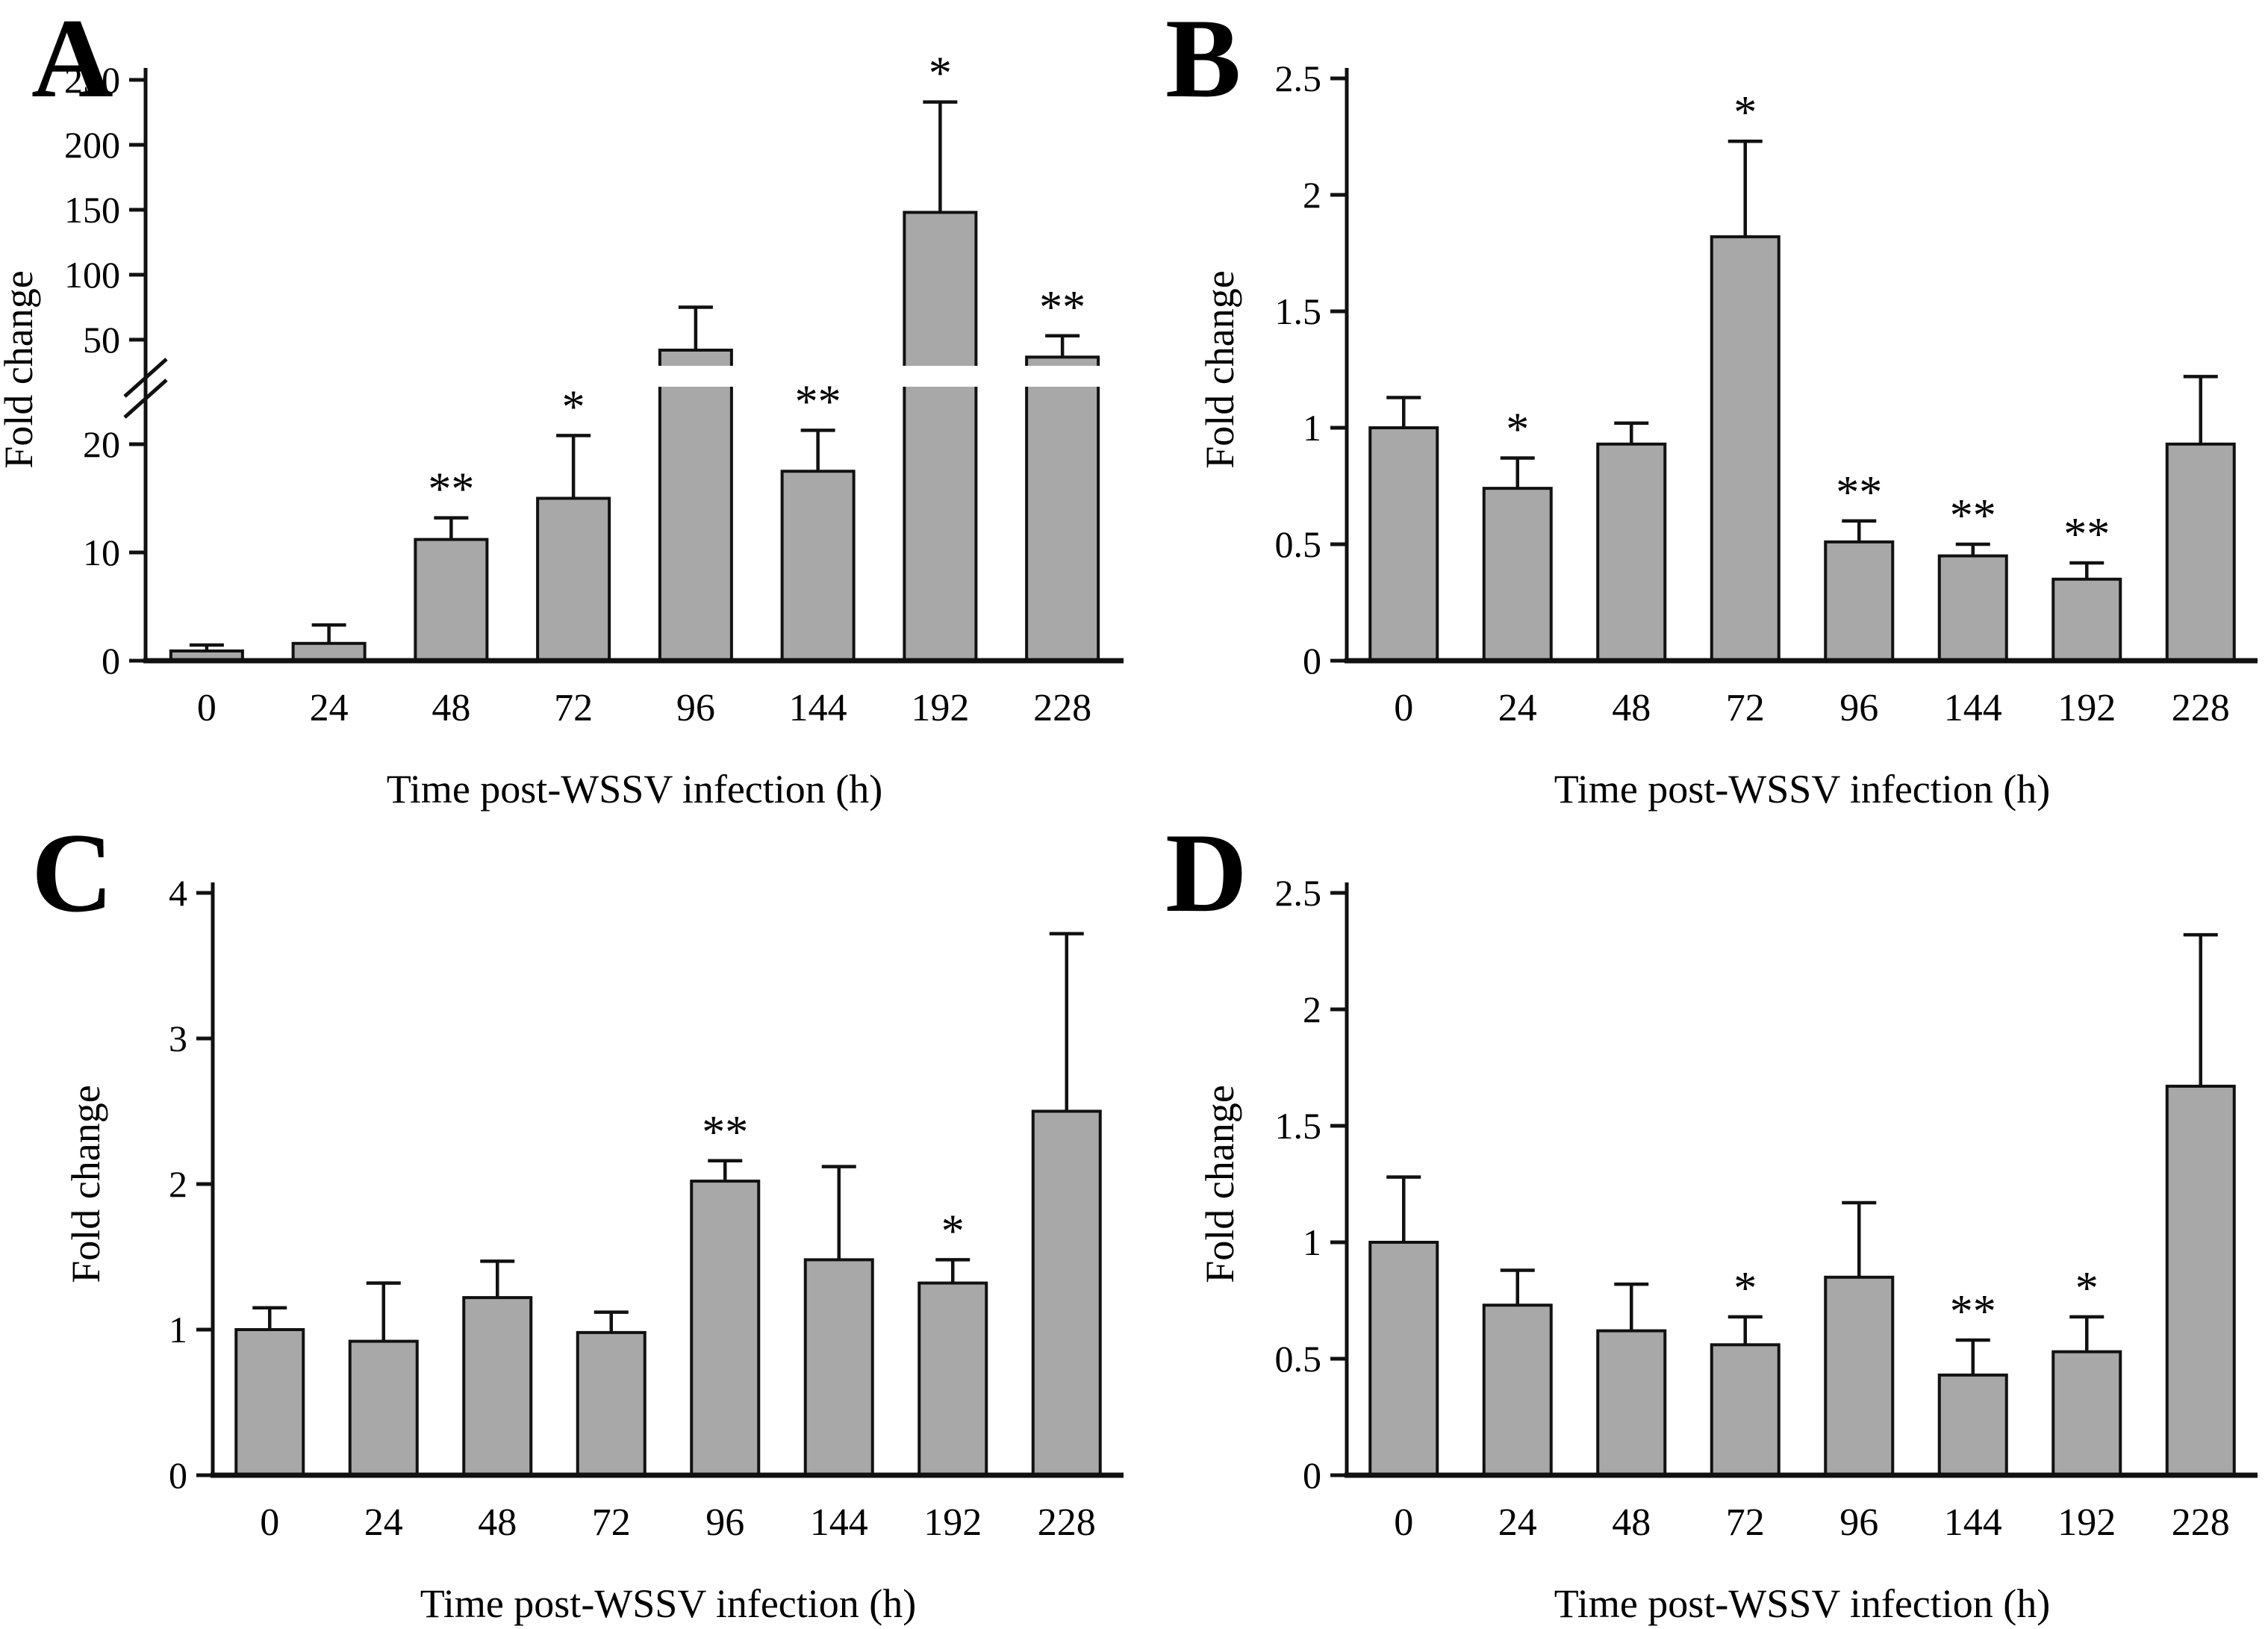  What do you see at coordinates (1203, 60) in the screenshot?
I see `panel-letter-B: B` at bounding box center [1203, 60].